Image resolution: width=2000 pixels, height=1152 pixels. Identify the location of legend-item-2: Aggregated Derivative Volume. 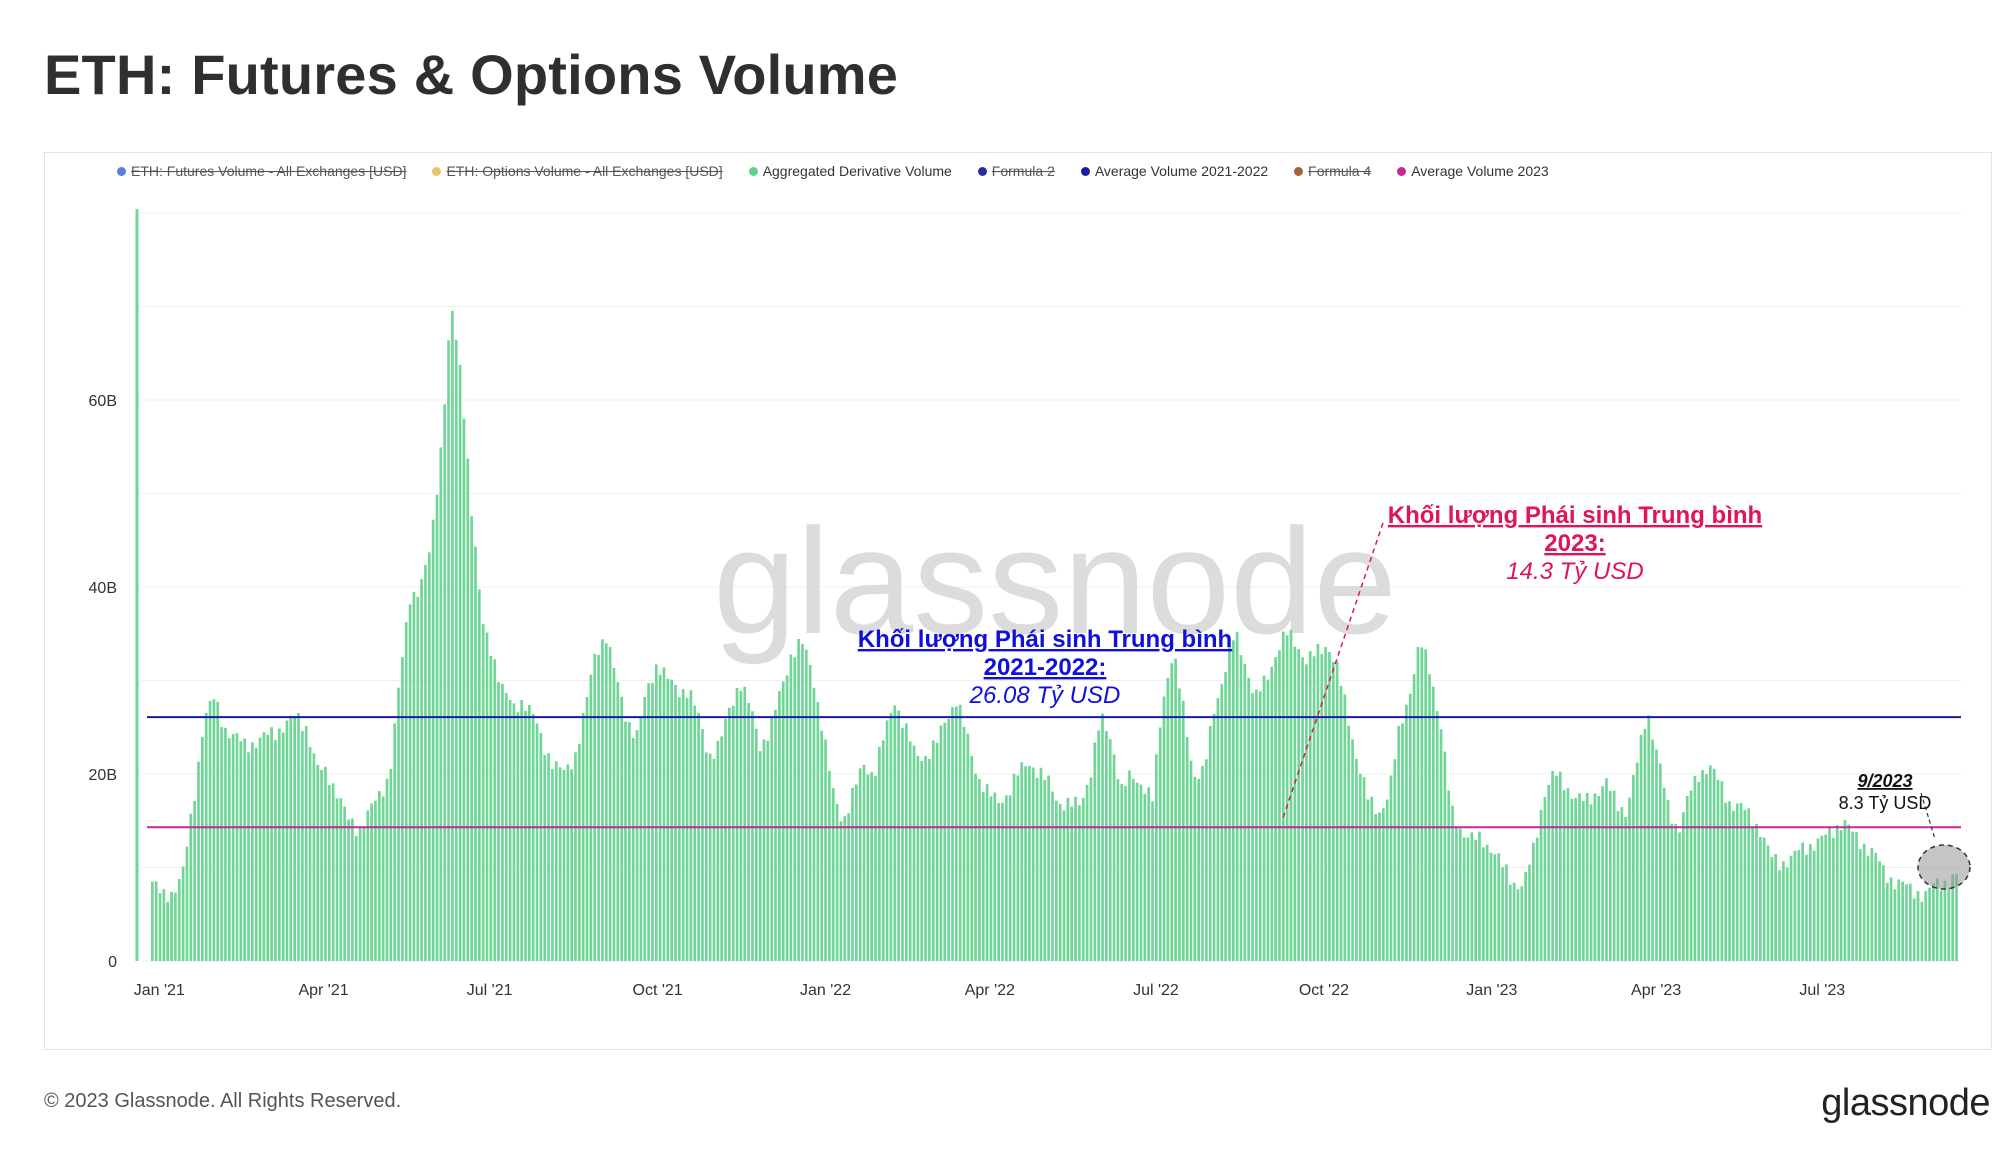
(850, 171).